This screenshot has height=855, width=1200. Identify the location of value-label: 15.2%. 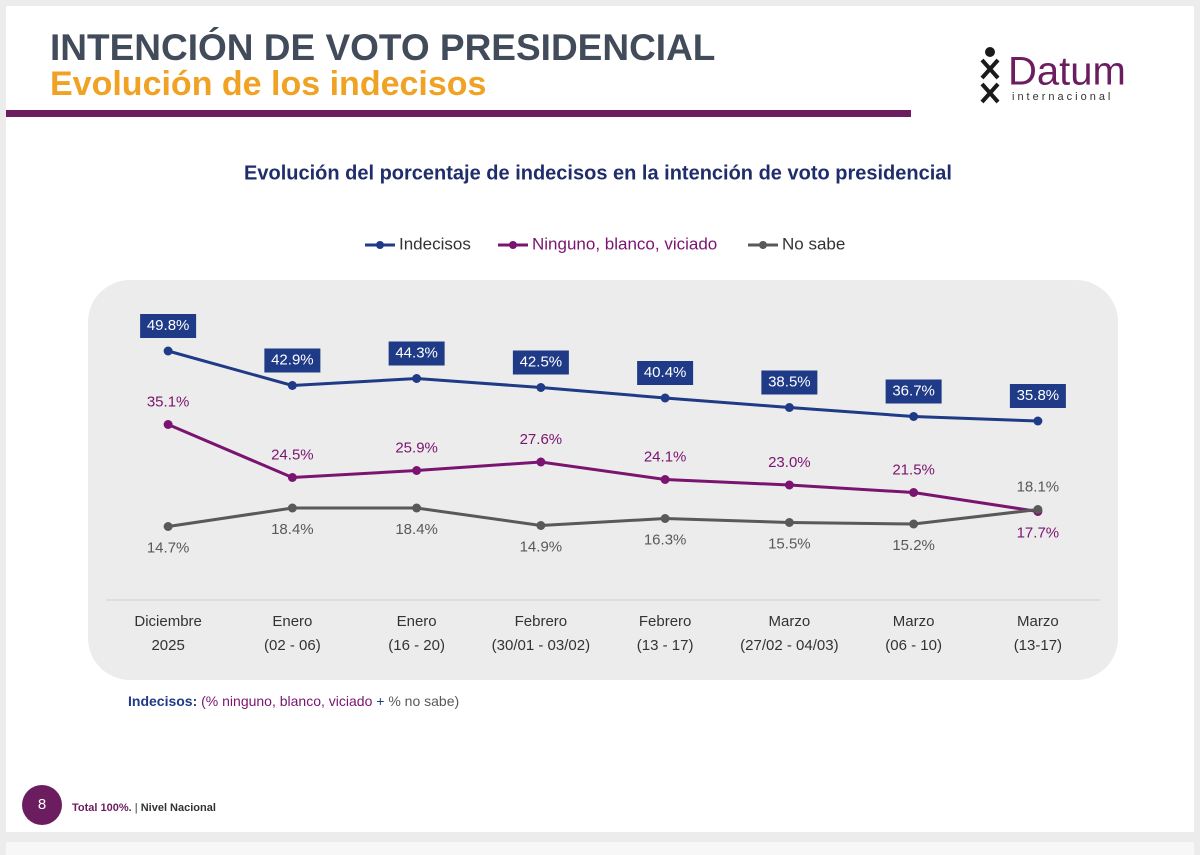
(913, 545).